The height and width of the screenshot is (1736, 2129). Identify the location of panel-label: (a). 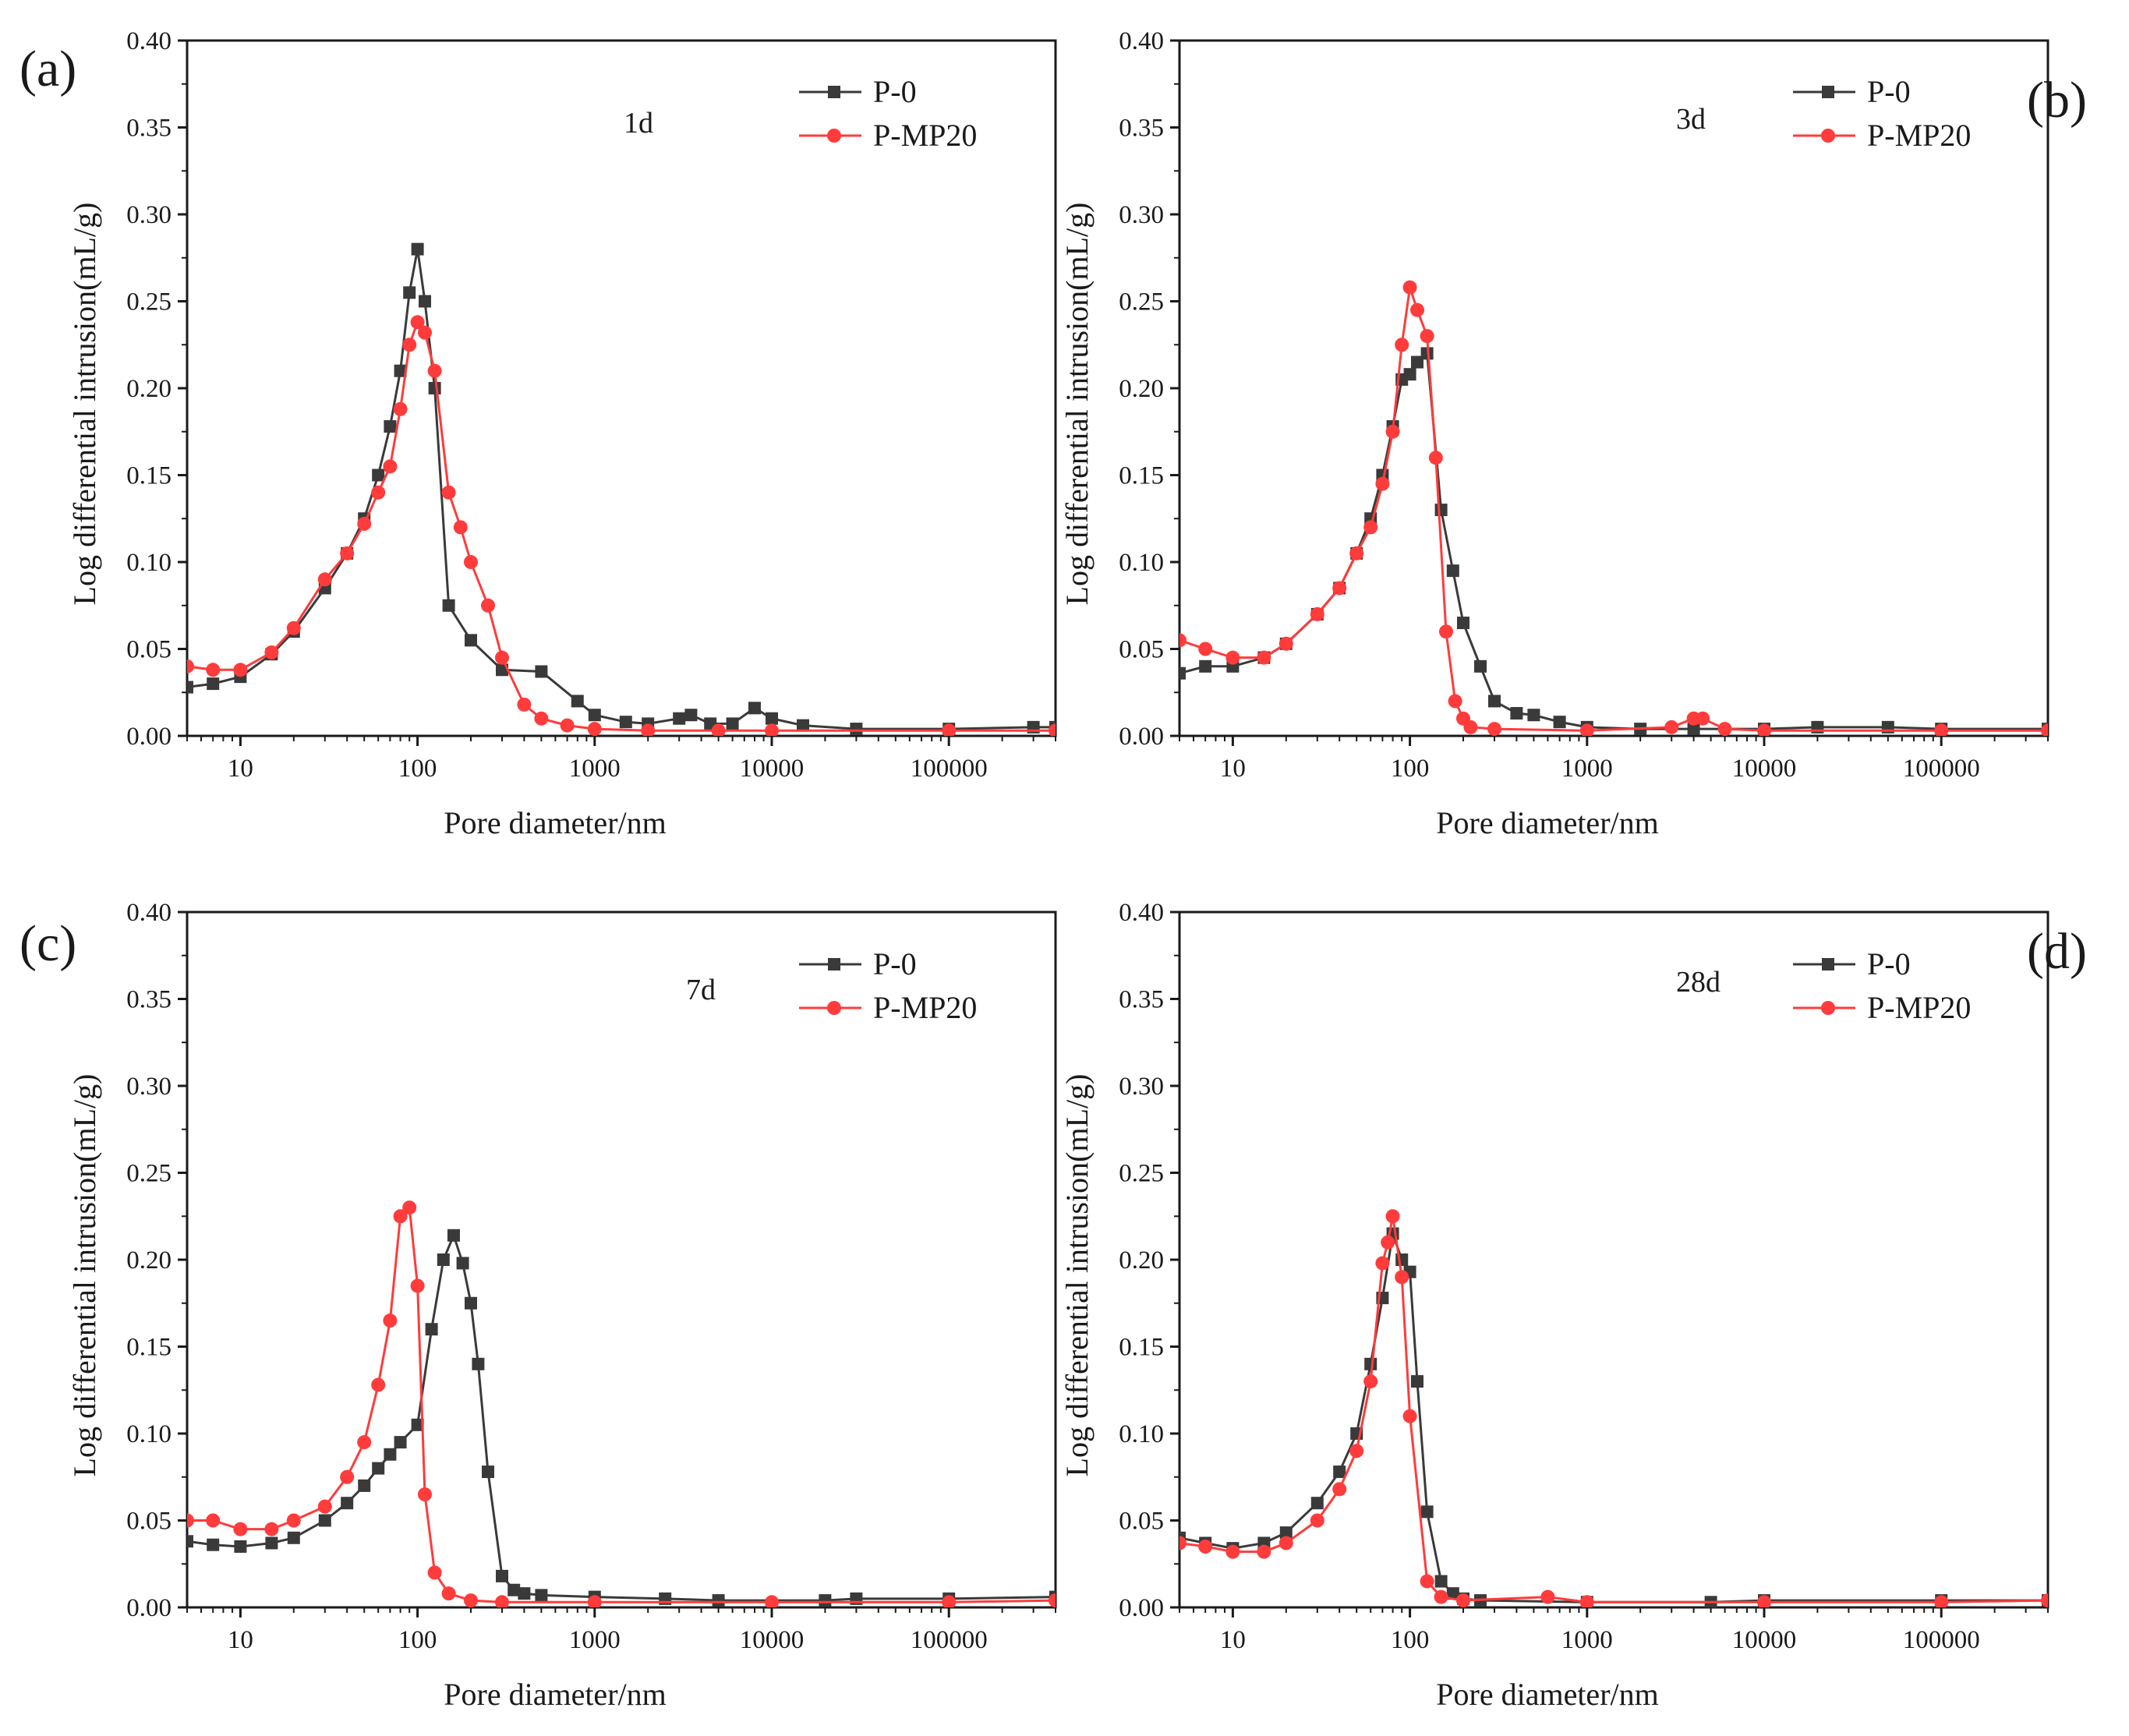
(47, 69).